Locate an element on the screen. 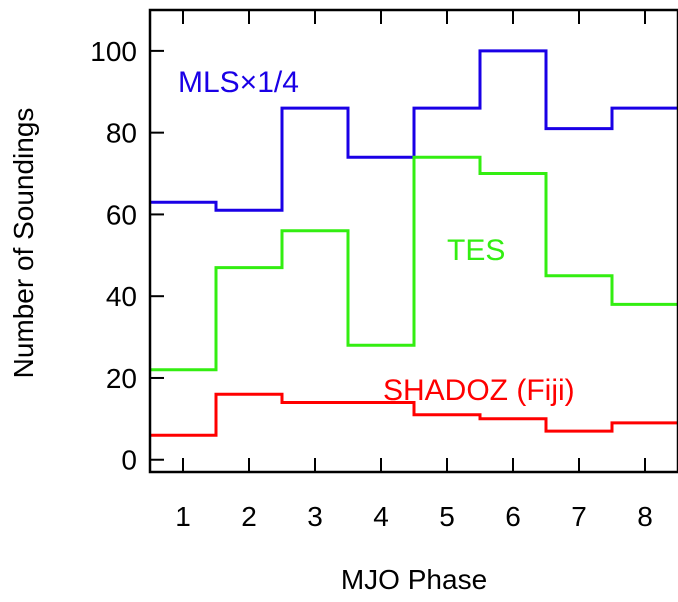  x-tick-label: 7 is located at coordinates (579, 516).